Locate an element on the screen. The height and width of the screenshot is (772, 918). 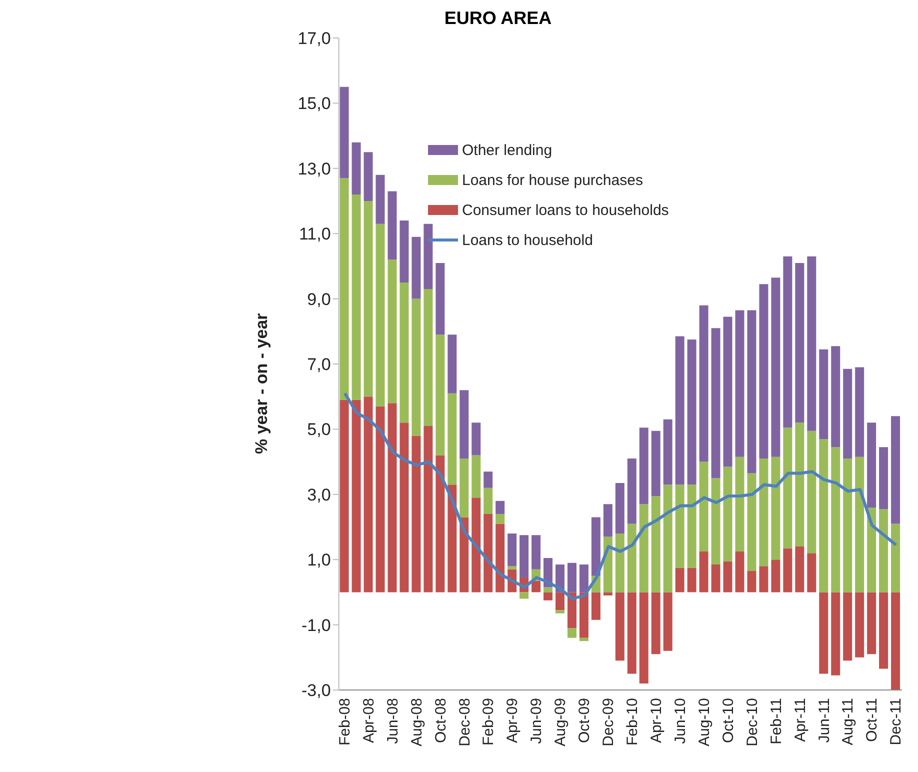
x-tick-label: Jun-08 is located at coordinates (393, 721).